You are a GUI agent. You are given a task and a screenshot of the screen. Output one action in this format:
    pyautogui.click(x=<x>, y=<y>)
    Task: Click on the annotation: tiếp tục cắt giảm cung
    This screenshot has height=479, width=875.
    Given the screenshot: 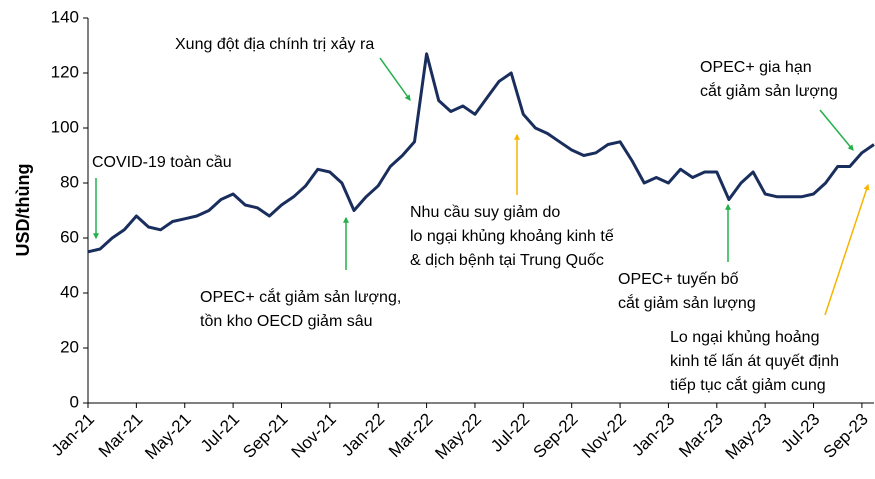 What is the action you would take?
    pyautogui.click(x=748, y=384)
    